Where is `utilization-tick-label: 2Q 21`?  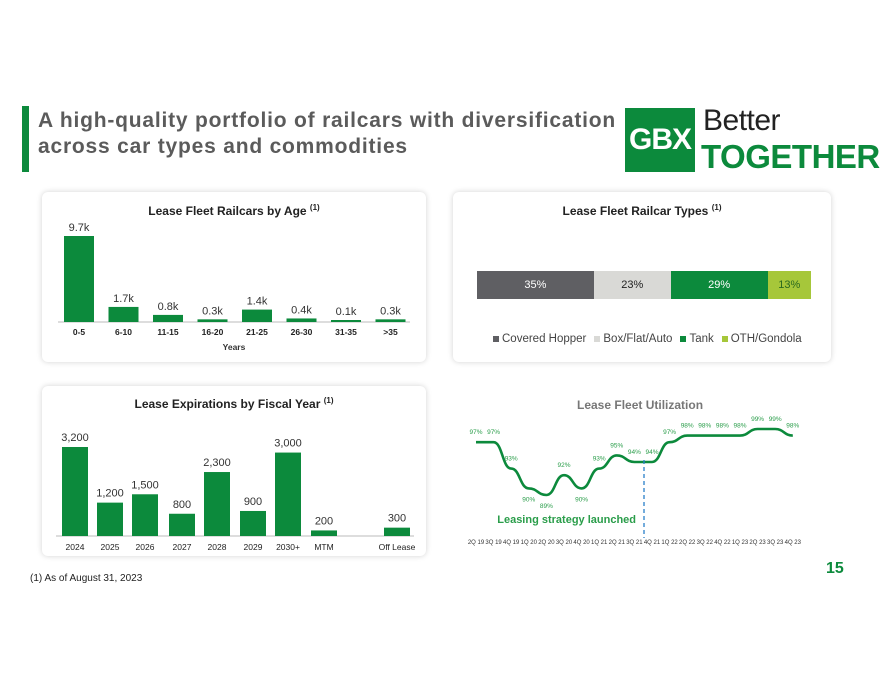 utilization-tick-label: 2Q 21 is located at coordinates (617, 543).